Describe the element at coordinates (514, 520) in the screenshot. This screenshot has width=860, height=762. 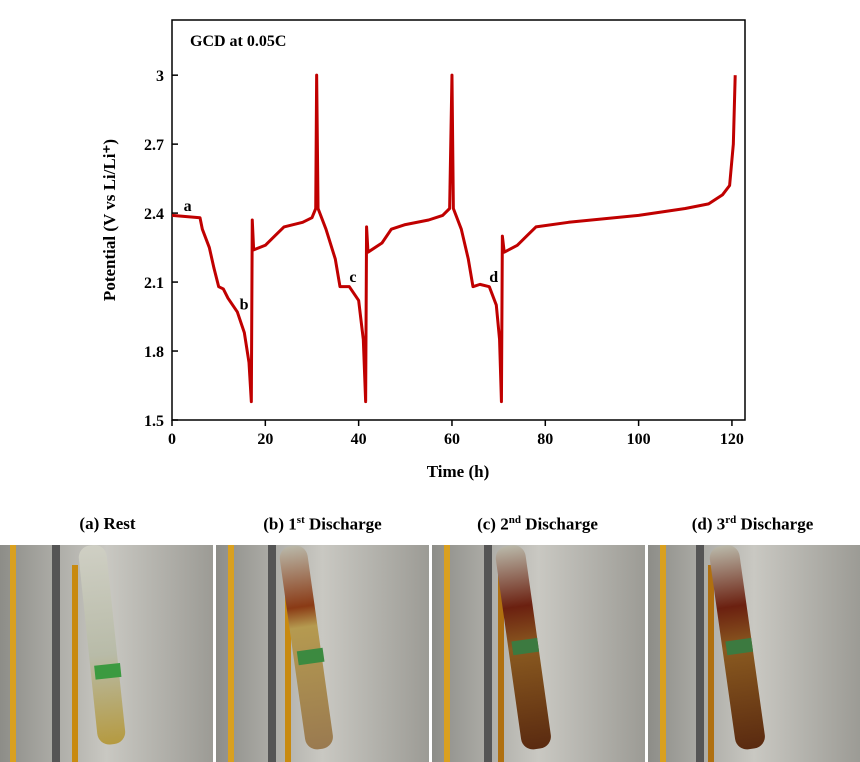
I see `caption-sup: nd` at that location.